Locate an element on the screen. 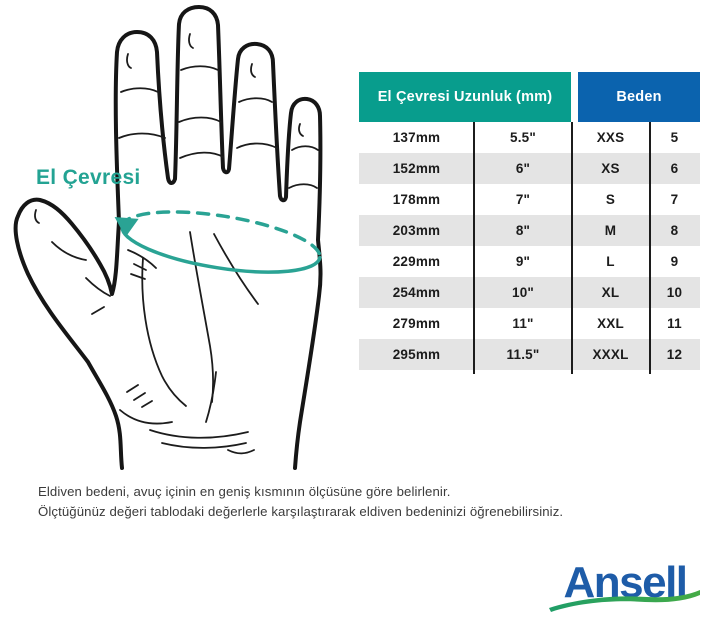 This screenshot has width=706, height=619. measure-band is located at coordinates (218, 242).